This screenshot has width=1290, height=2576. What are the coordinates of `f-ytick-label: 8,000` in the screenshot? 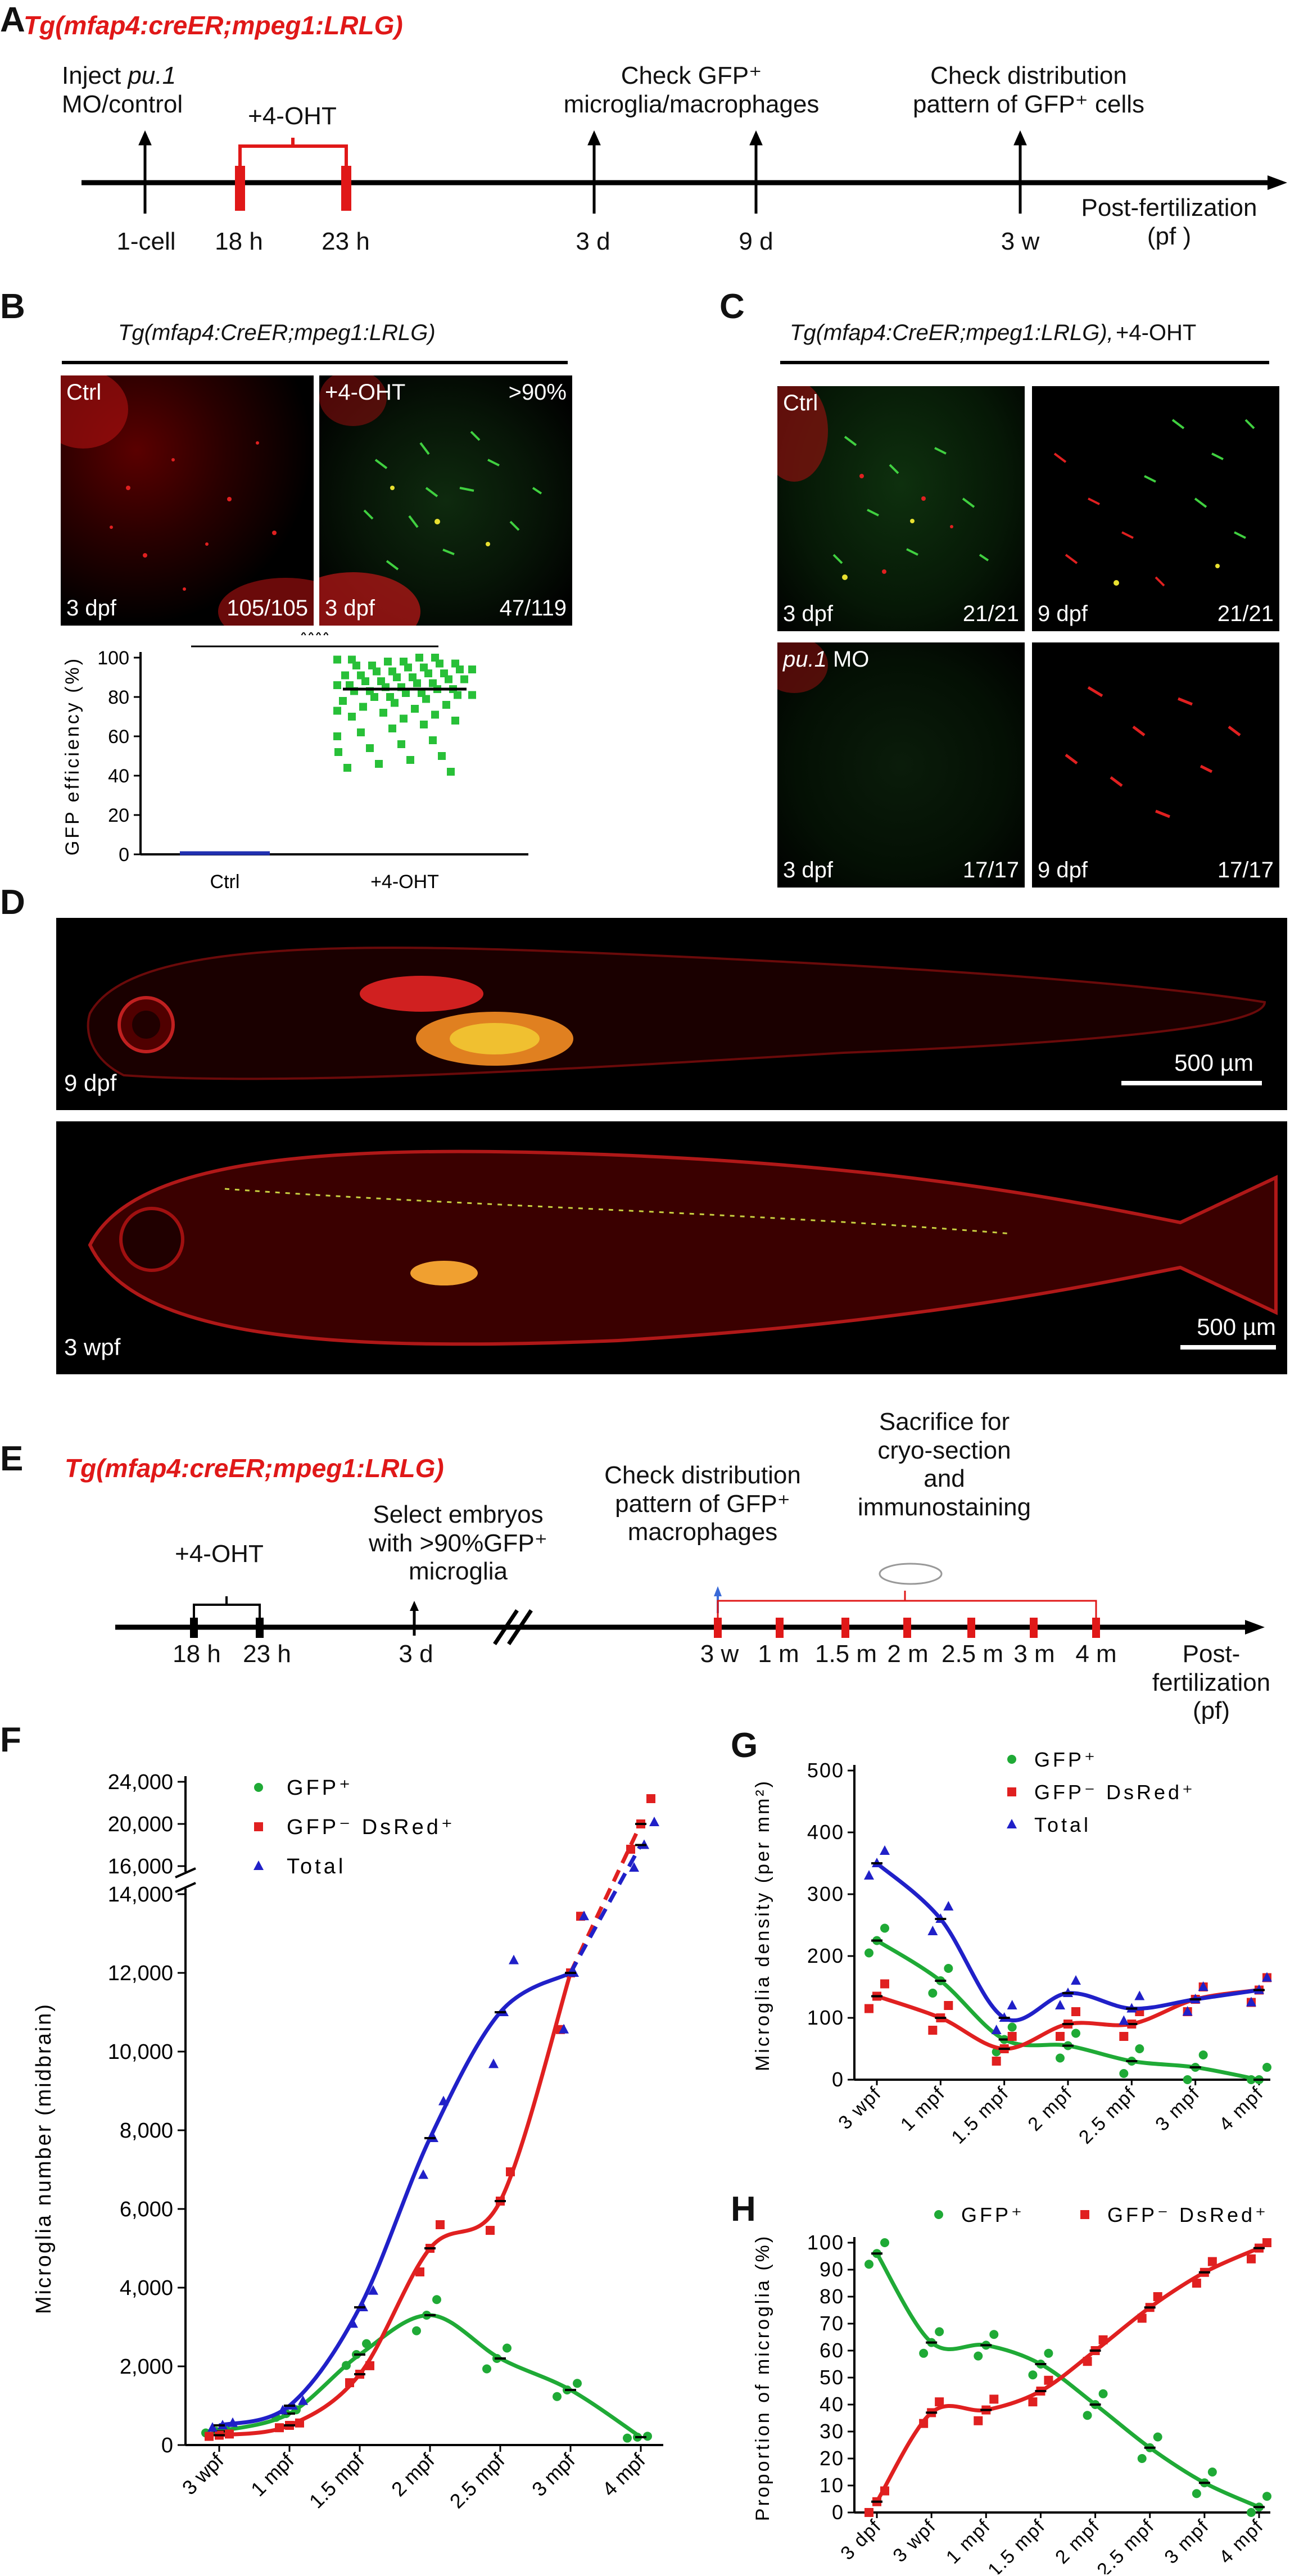 It's located at (147, 2131).